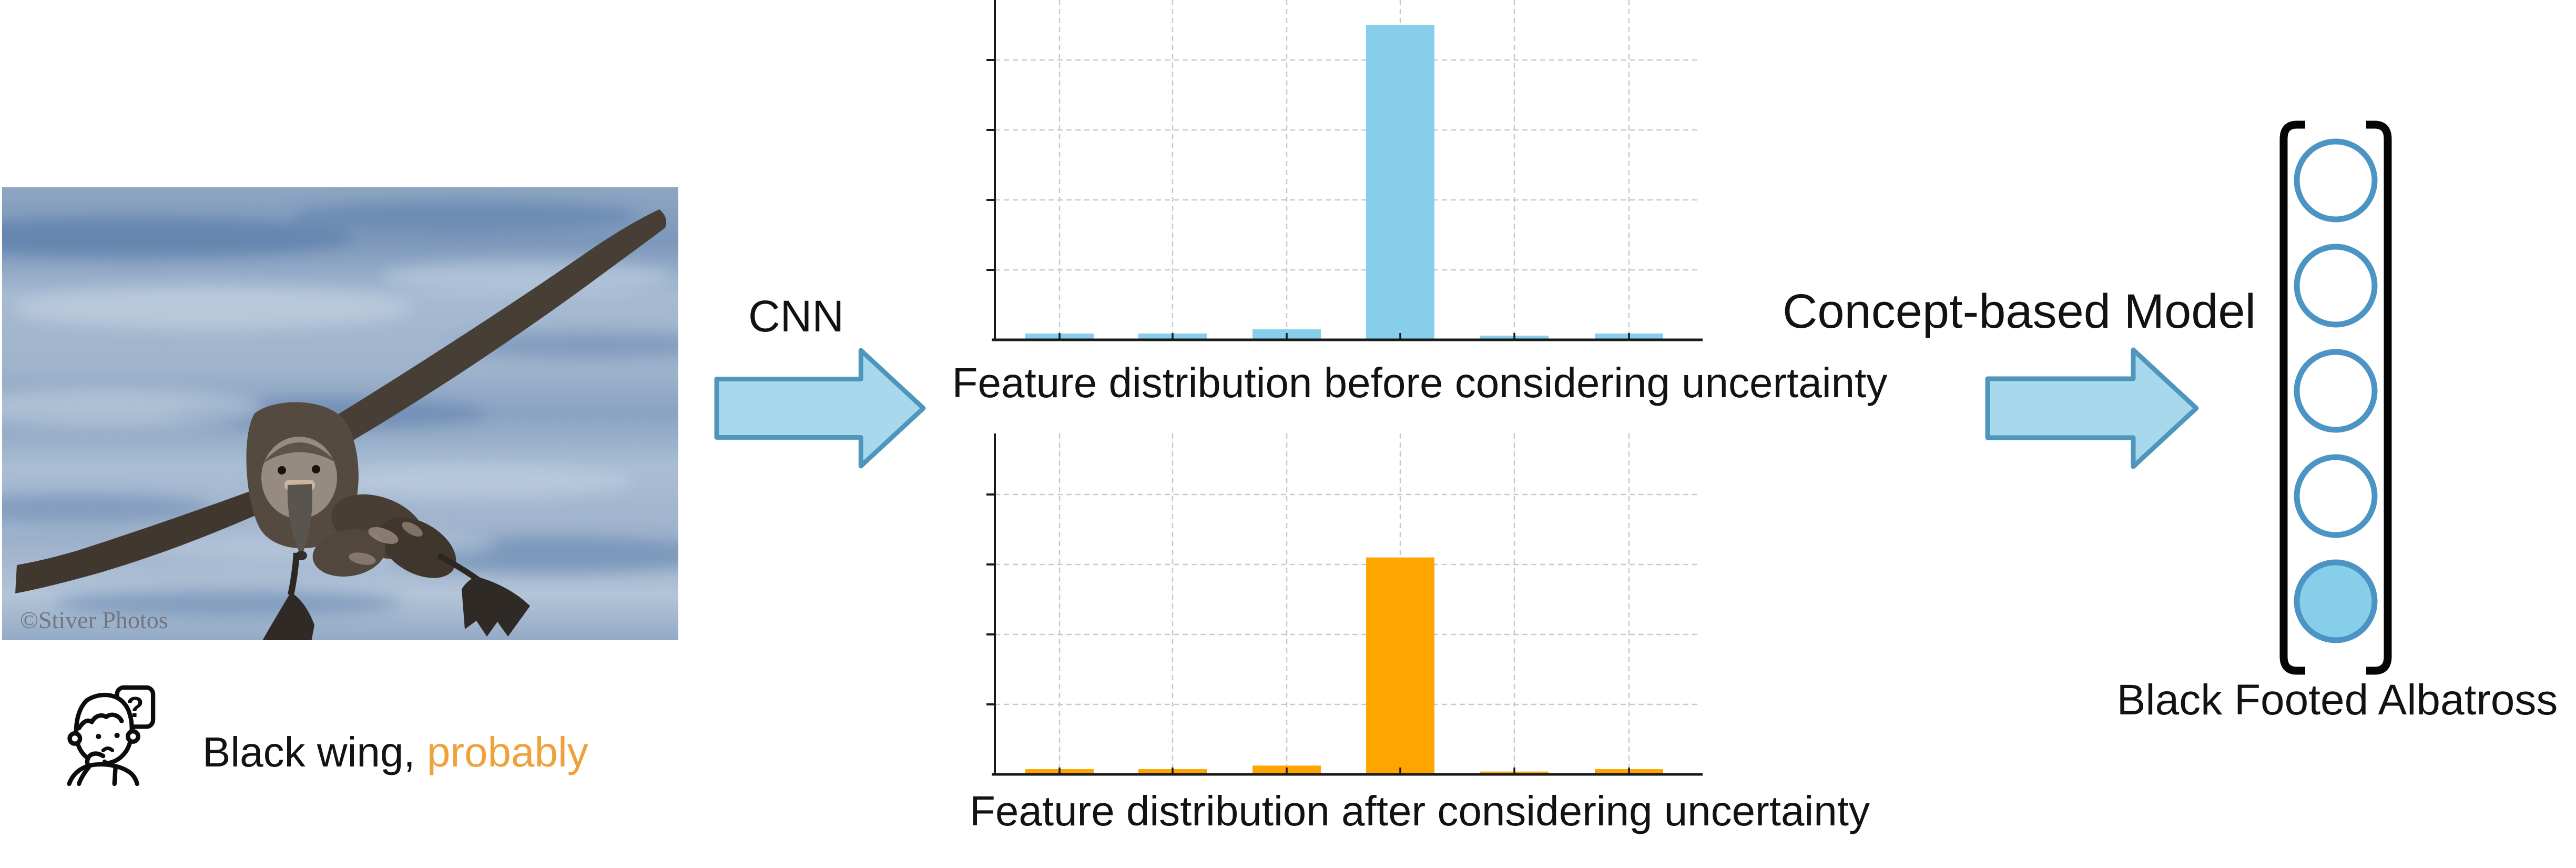  What do you see at coordinates (2092, 408) in the screenshot?
I see `concept-model-arrow-icon` at bounding box center [2092, 408].